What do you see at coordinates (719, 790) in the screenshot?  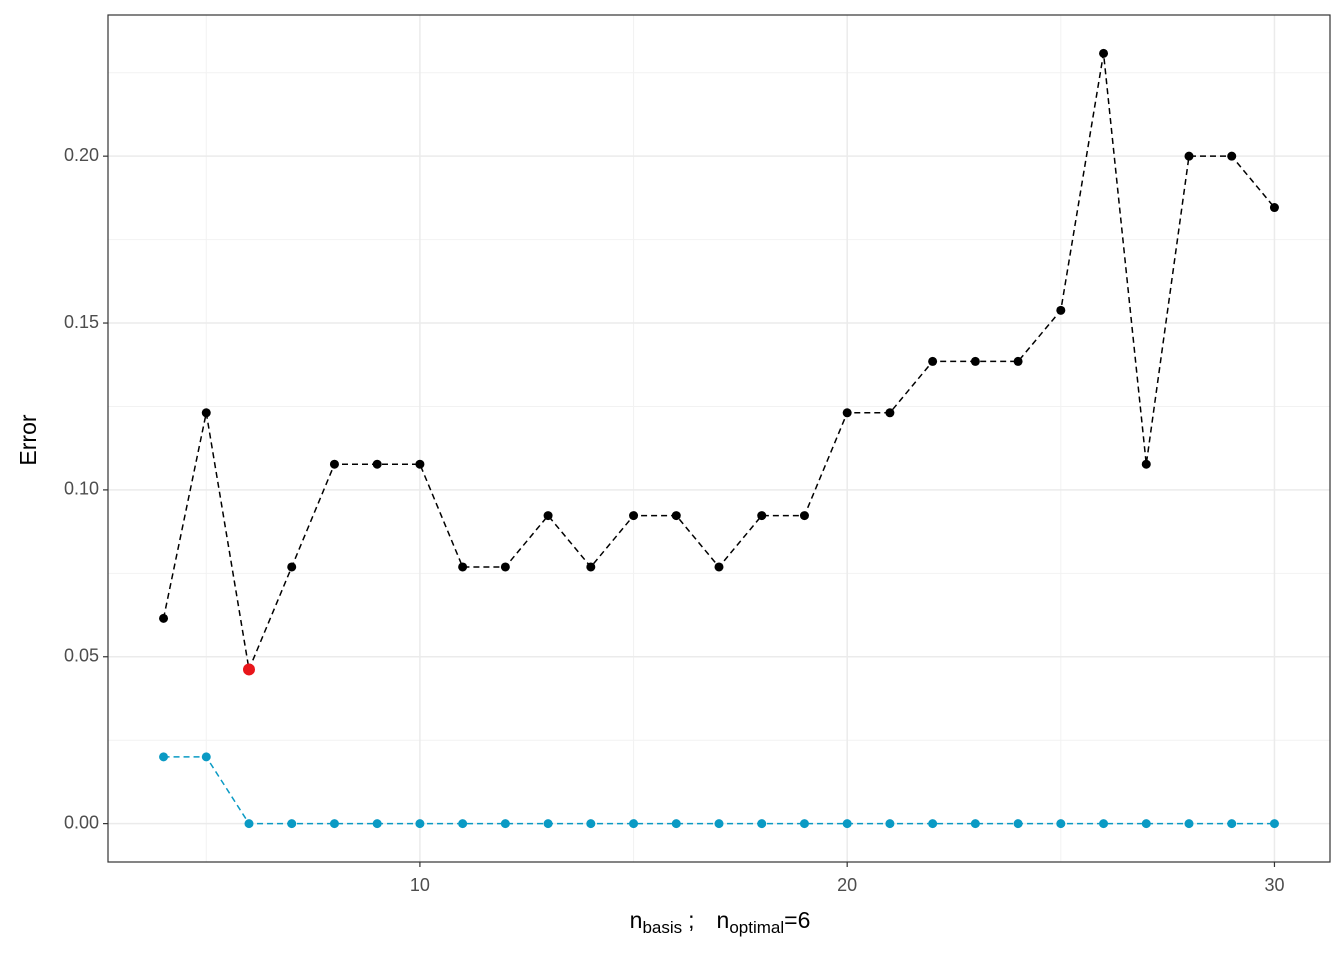 I see `series-line` at bounding box center [719, 790].